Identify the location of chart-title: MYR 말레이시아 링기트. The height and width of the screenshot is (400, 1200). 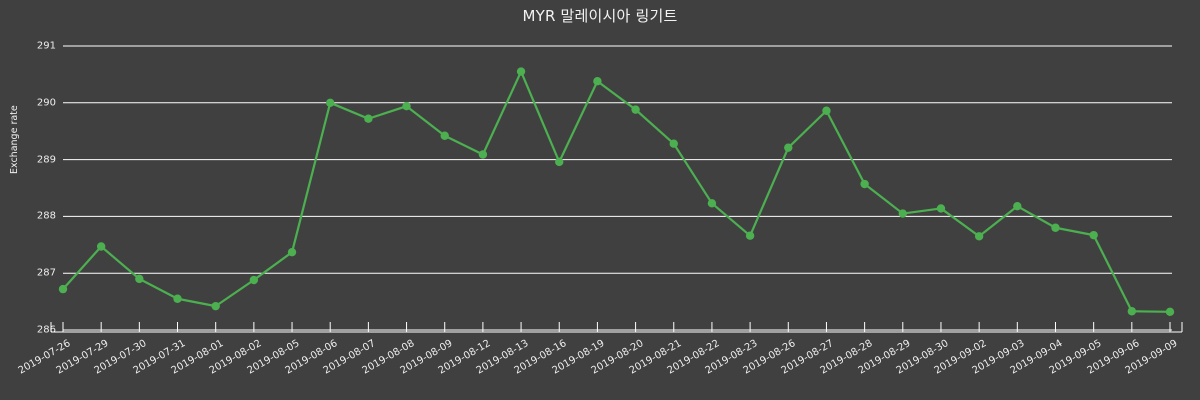
(600, 16).